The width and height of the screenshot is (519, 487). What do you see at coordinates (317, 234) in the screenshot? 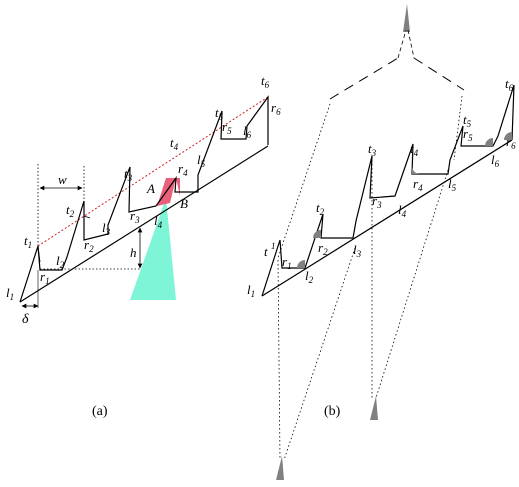
I see `mark-r2` at bounding box center [317, 234].